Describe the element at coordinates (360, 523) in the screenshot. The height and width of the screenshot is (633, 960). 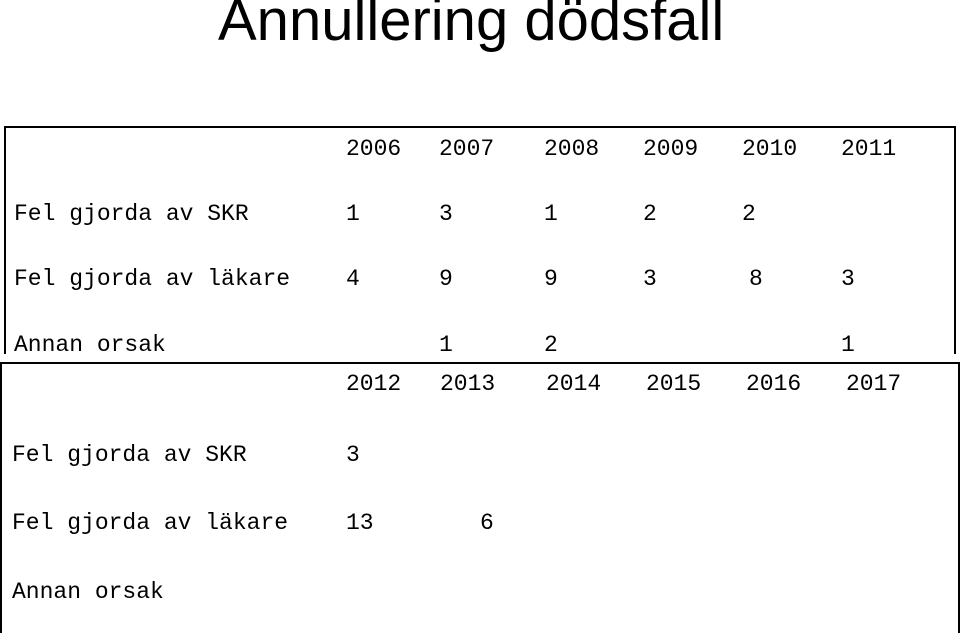
I see `table-cell: 13` at that location.